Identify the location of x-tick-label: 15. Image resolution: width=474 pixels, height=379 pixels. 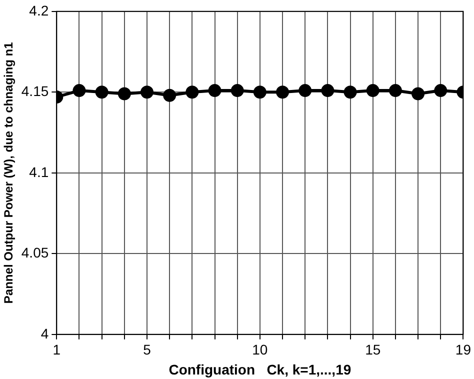
(373, 350).